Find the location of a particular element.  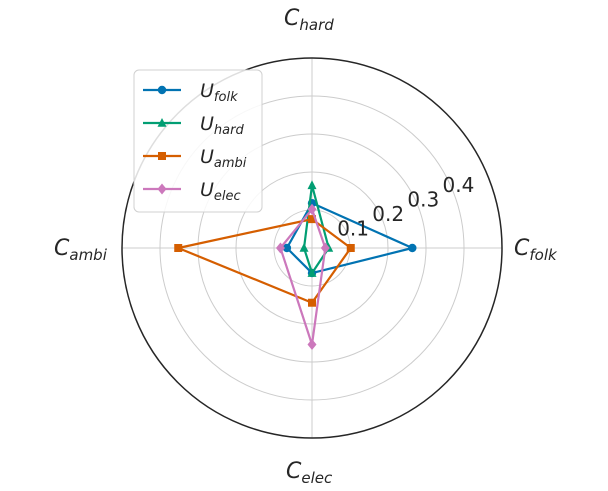

legend-marker-hard is located at coordinates (162, 122).